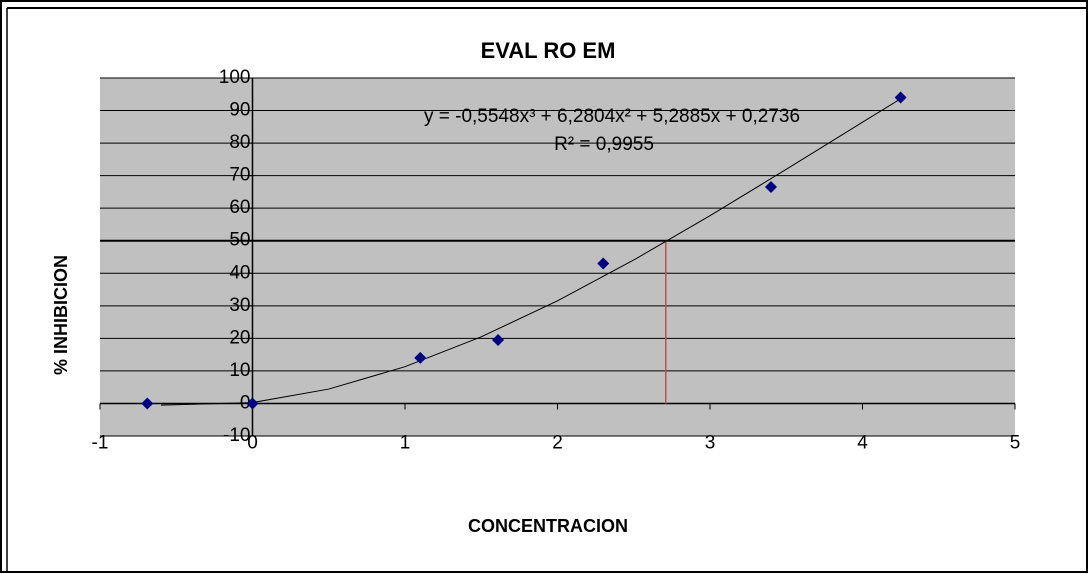  I want to click on chart-title: EVAL RO EM, so click(548, 50).